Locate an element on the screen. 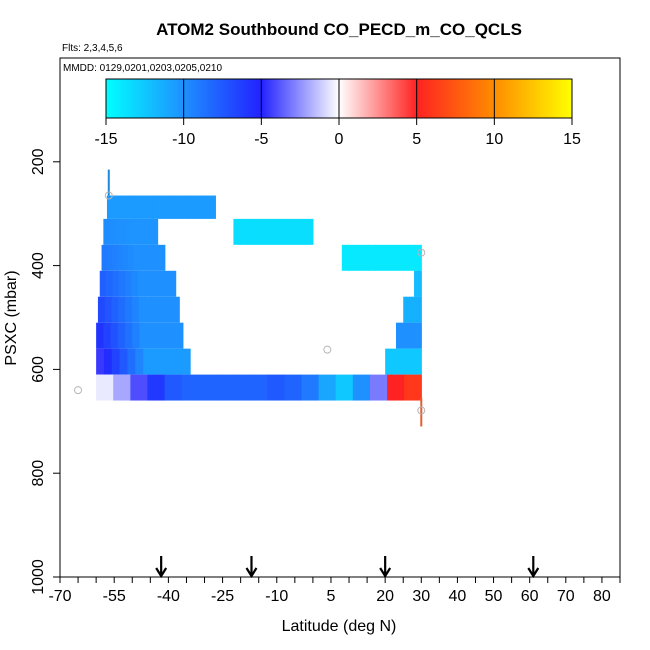 The width and height of the screenshot is (650, 650). y-tick-label: 200 is located at coordinates (38, 161).